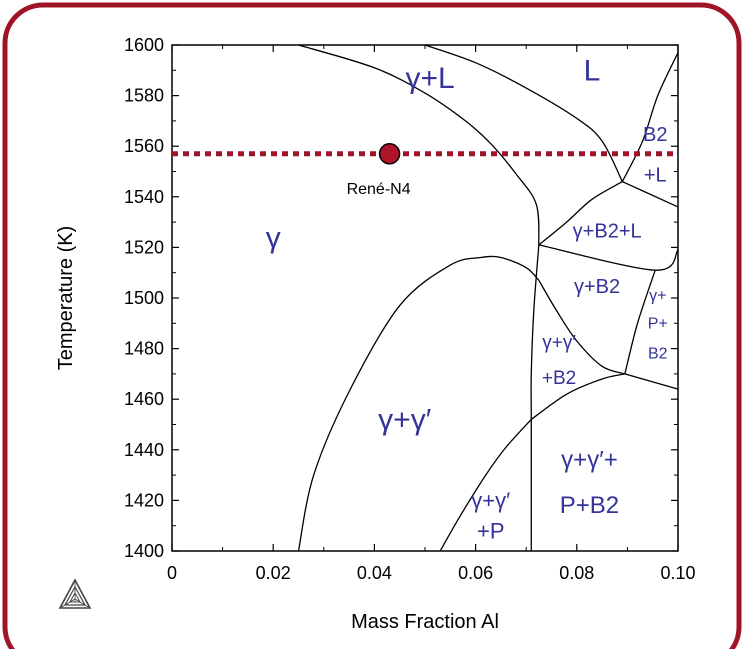  I want to click on y-tick-label: 1460, so click(144, 399).